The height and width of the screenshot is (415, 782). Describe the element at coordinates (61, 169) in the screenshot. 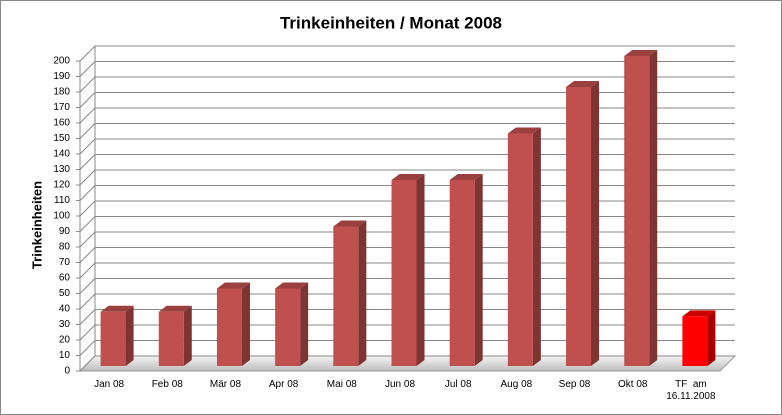

I see `y-tick-label: 130` at that location.